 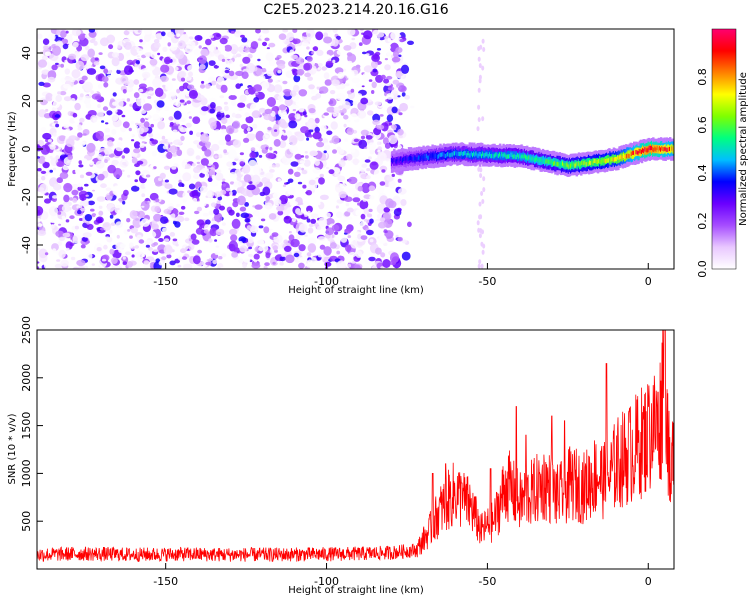 I want to click on signal-cell, so click(x=446, y=156).